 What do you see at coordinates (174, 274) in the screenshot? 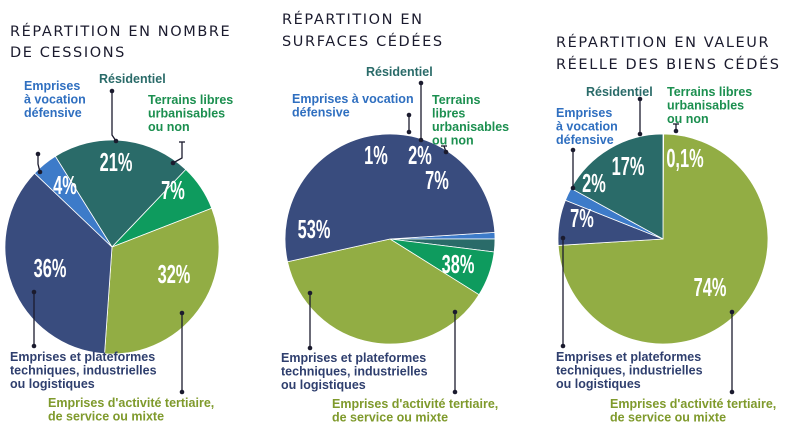
I see `slice-value-label: 32%` at bounding box center [174, 274].